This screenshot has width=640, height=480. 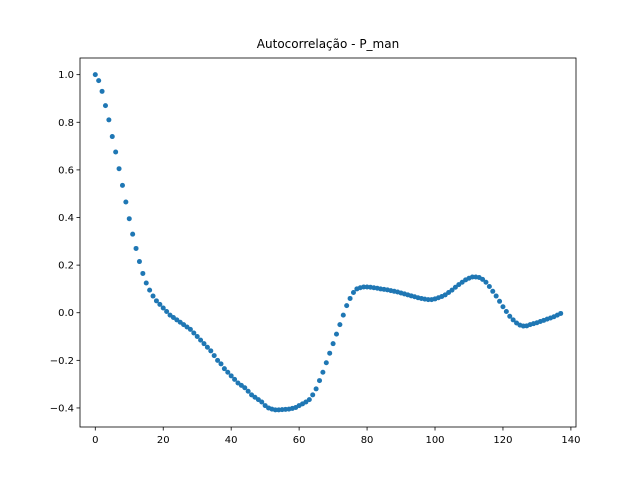 I want to click on x-tick-label: 40, so click(x=231, y=440).